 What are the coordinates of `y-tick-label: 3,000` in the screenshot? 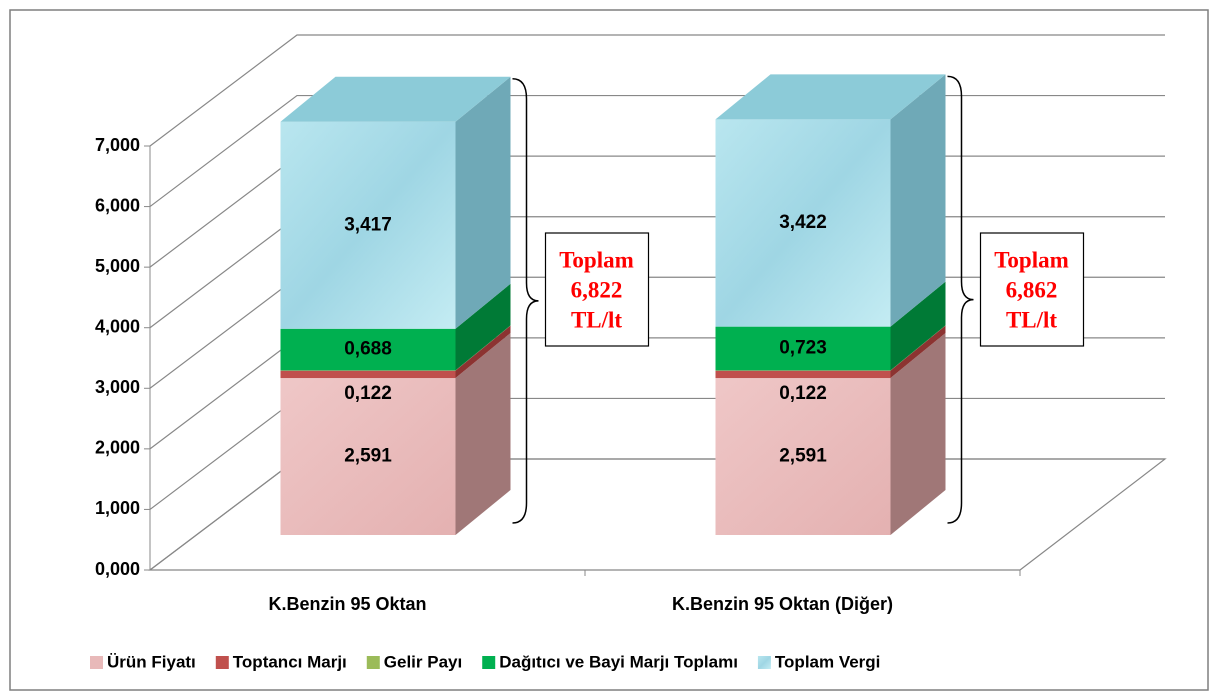 It's located at (117, 387).